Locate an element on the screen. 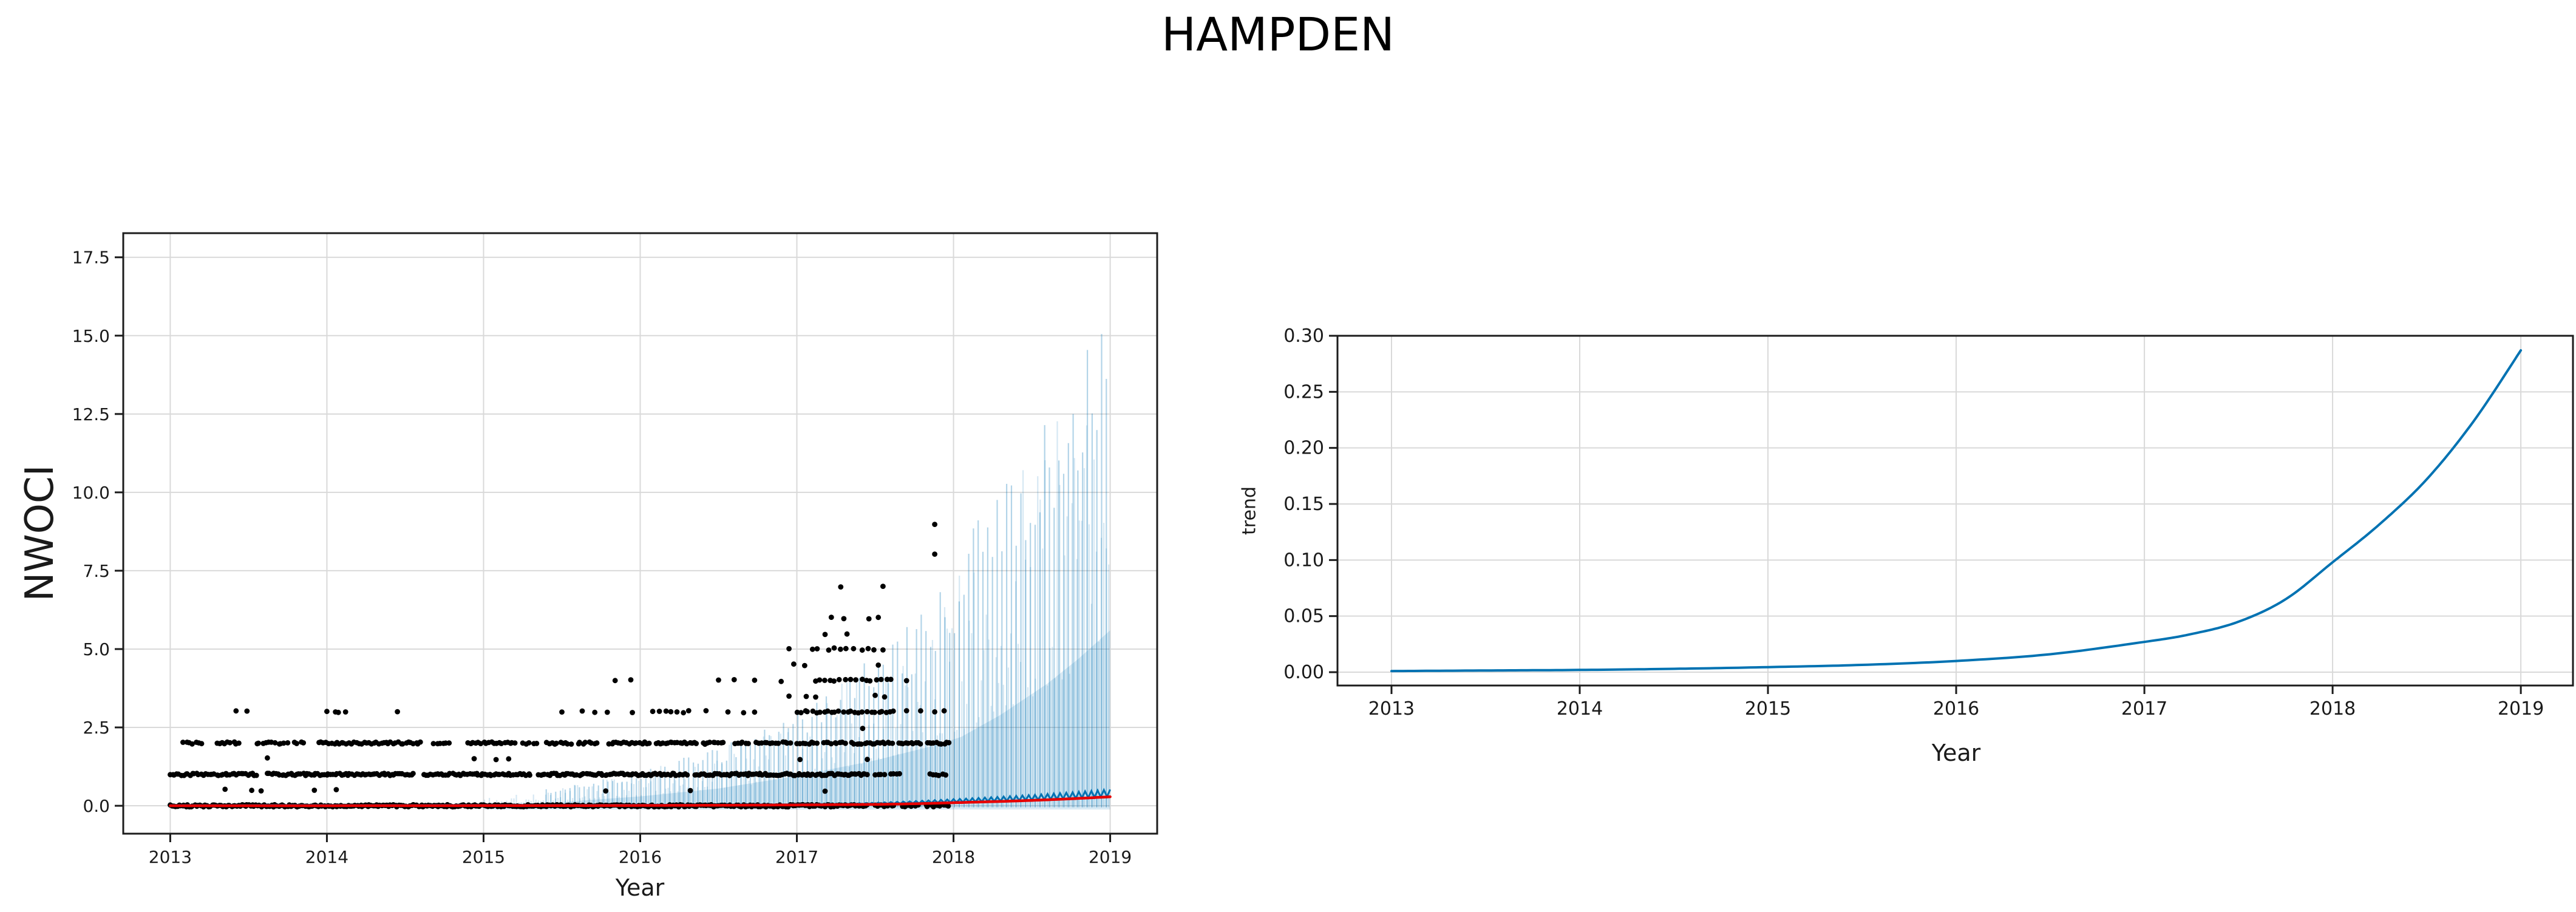 This screenshot has width=2576, height=912. x-tick-label: 2019 is located at coordinates (2521, 709).